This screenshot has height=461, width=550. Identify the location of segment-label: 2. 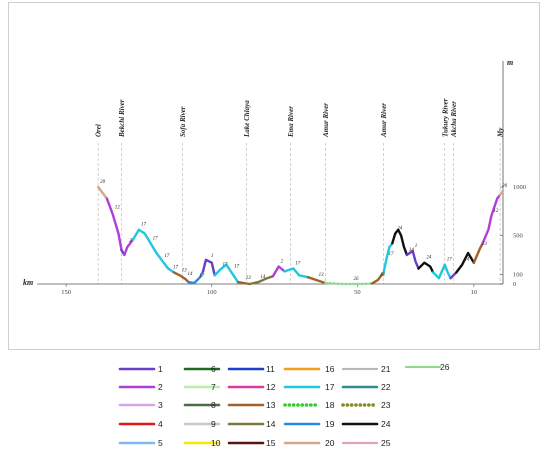
(130, 240).